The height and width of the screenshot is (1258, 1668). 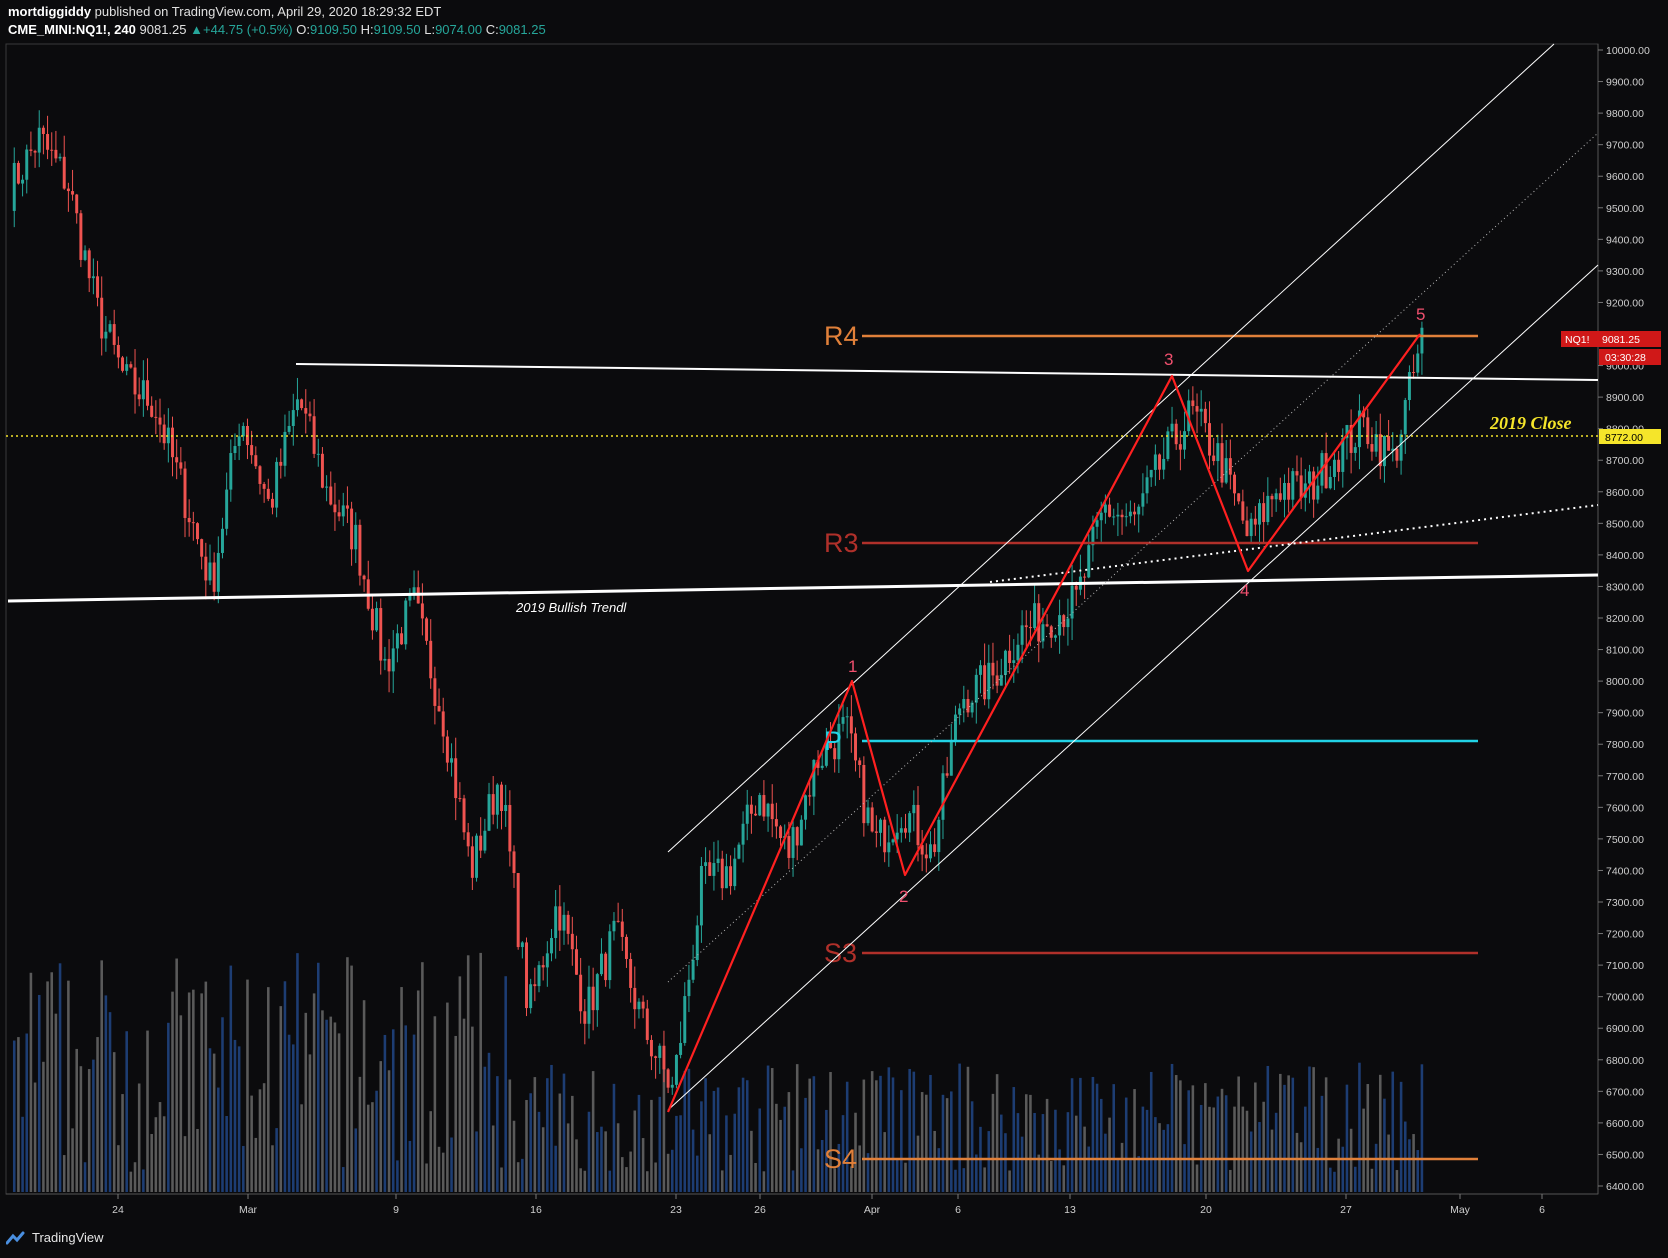 What do you see at coordinates (1625, 209) in the screenshot?
I see `y-tick-label: 9500.00` at bounding box center [1625, 209].